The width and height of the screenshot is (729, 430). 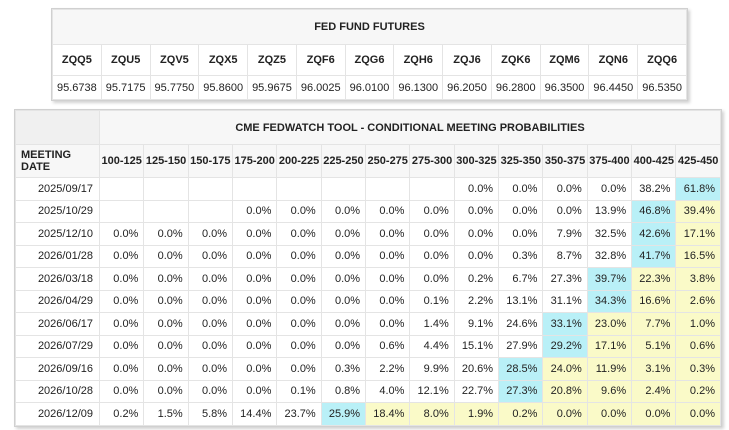 What do you see at coordinates (166, 414) in the screenshot?
I see `probability-cell: 1.5%` at bounding box center [166, 414].